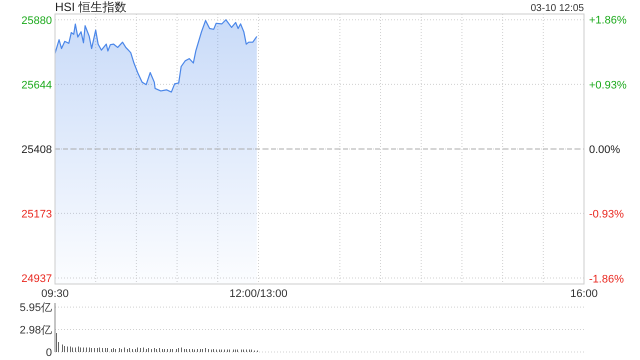  I want to click on y-tick-label: 24937, so click(36, 278).